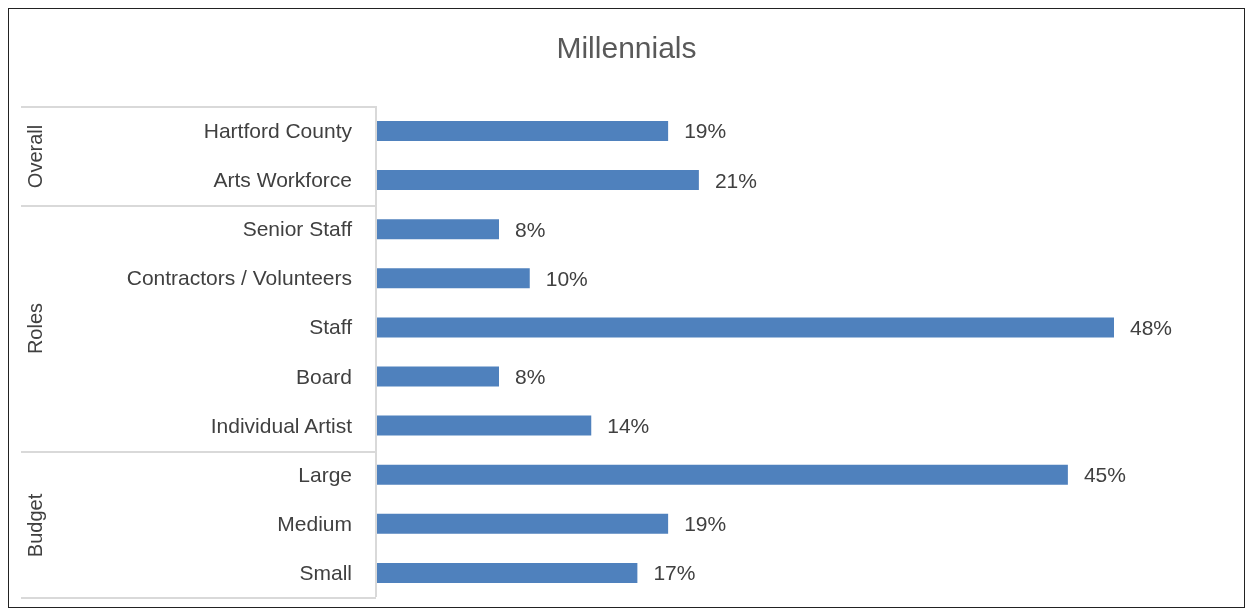 This screenshot has height=616, width=1253. Describe the element at coordinates (331, 327) in the screenshot. I see `y-tick-label: Staff` at that location.